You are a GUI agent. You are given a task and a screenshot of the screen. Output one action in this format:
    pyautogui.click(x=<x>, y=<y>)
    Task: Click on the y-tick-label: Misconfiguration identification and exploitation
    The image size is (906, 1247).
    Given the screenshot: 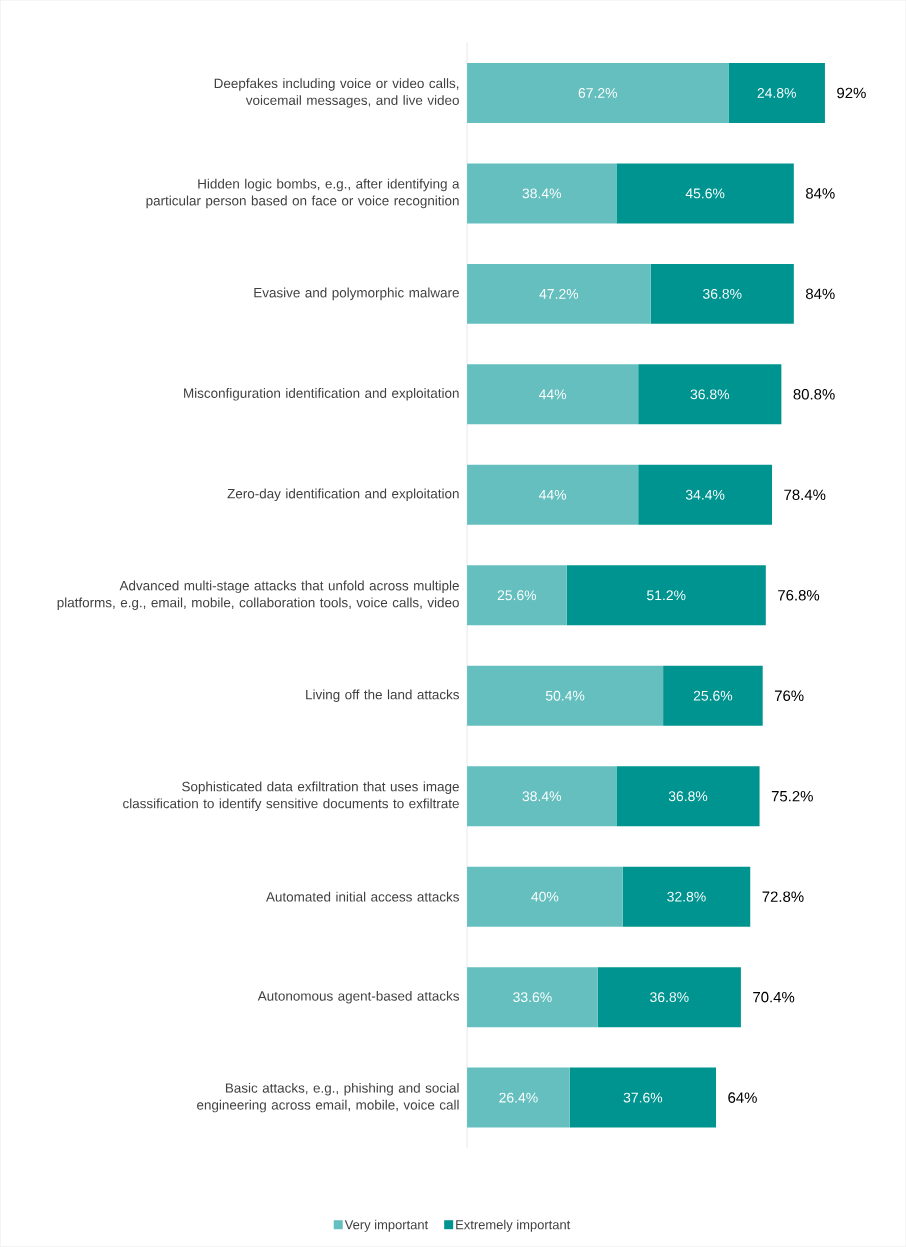 What is the action you would take?
    pyautogui.click(x=321, y=394)
    